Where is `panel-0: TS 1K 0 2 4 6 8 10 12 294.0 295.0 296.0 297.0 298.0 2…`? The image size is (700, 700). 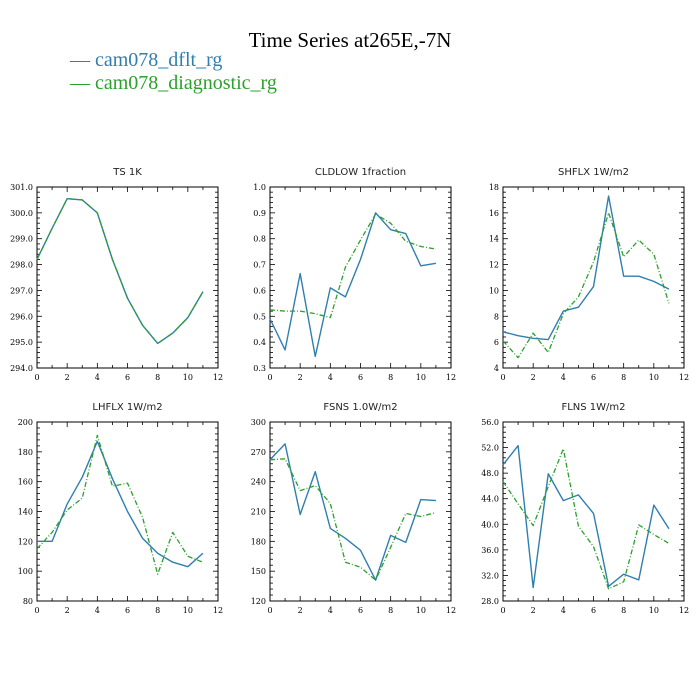
panel-0: TS 1K 0 2 4 6 8 10 12 294.0 295.0 296.0 297.0 298.0 2… is located at coordinates (116, 274).